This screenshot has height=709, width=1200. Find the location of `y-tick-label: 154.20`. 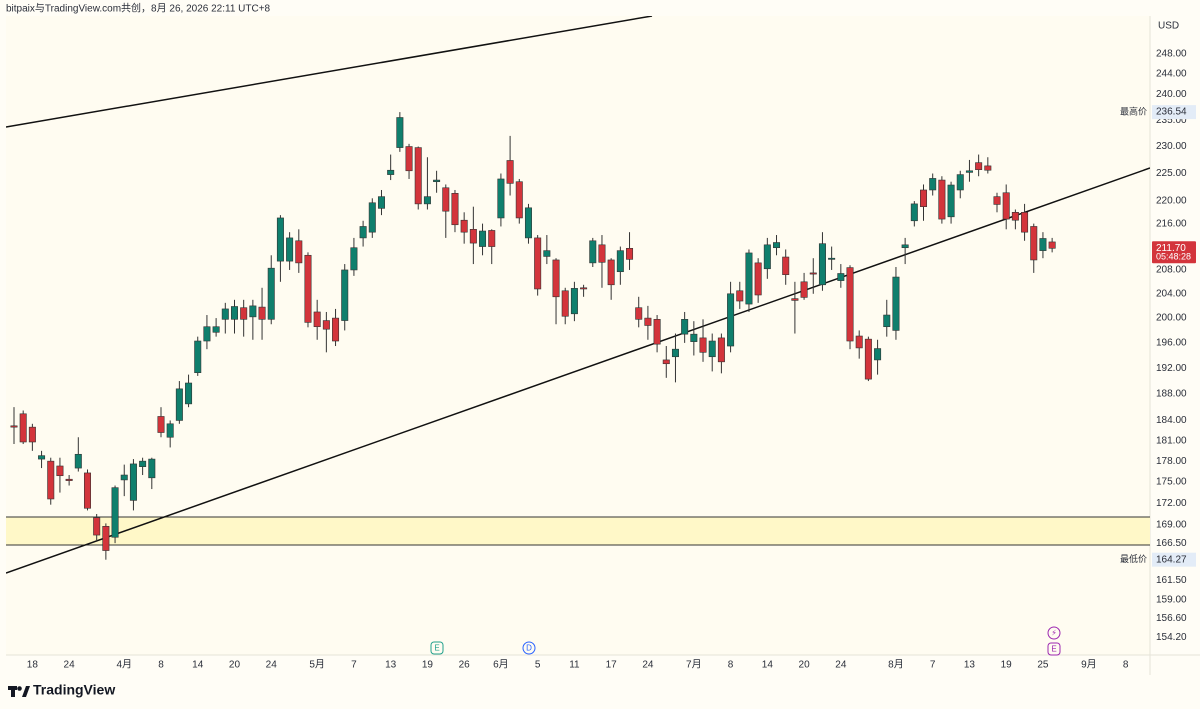

y-tick-label: 154.20 is located at coordinates (1171, 637).